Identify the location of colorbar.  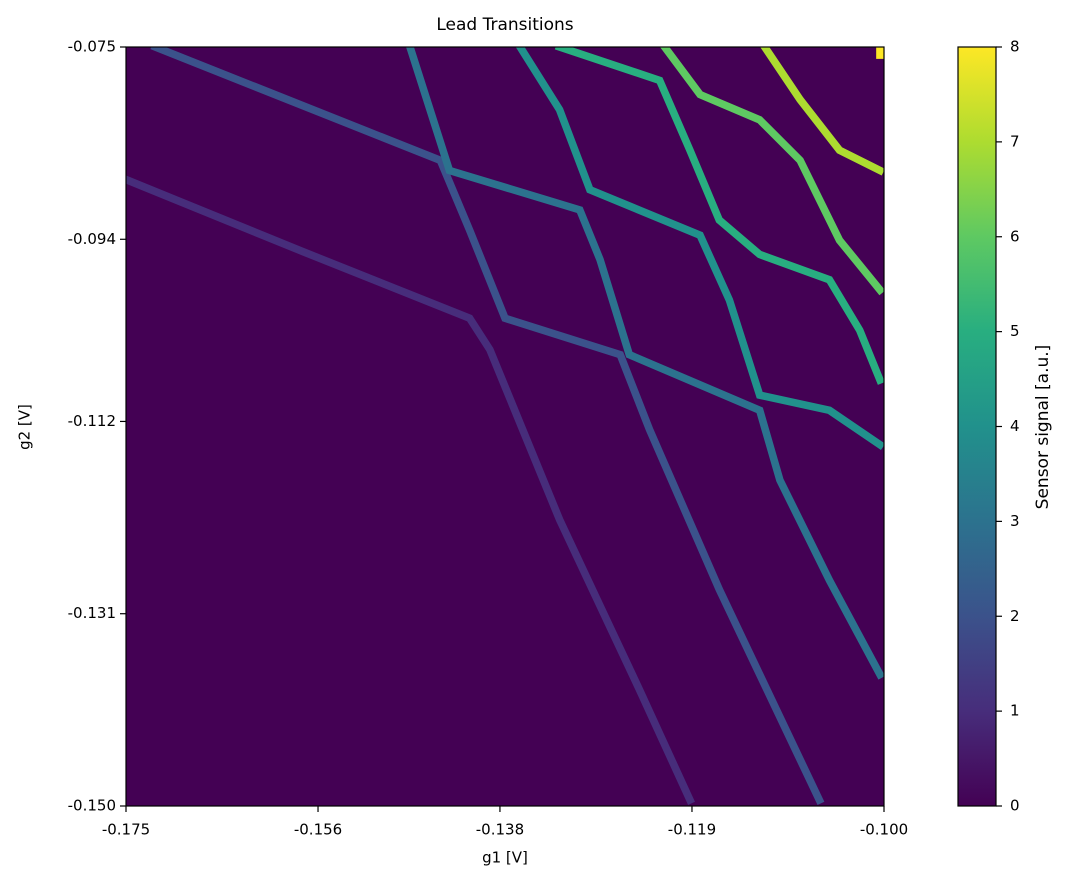
(977, 426).